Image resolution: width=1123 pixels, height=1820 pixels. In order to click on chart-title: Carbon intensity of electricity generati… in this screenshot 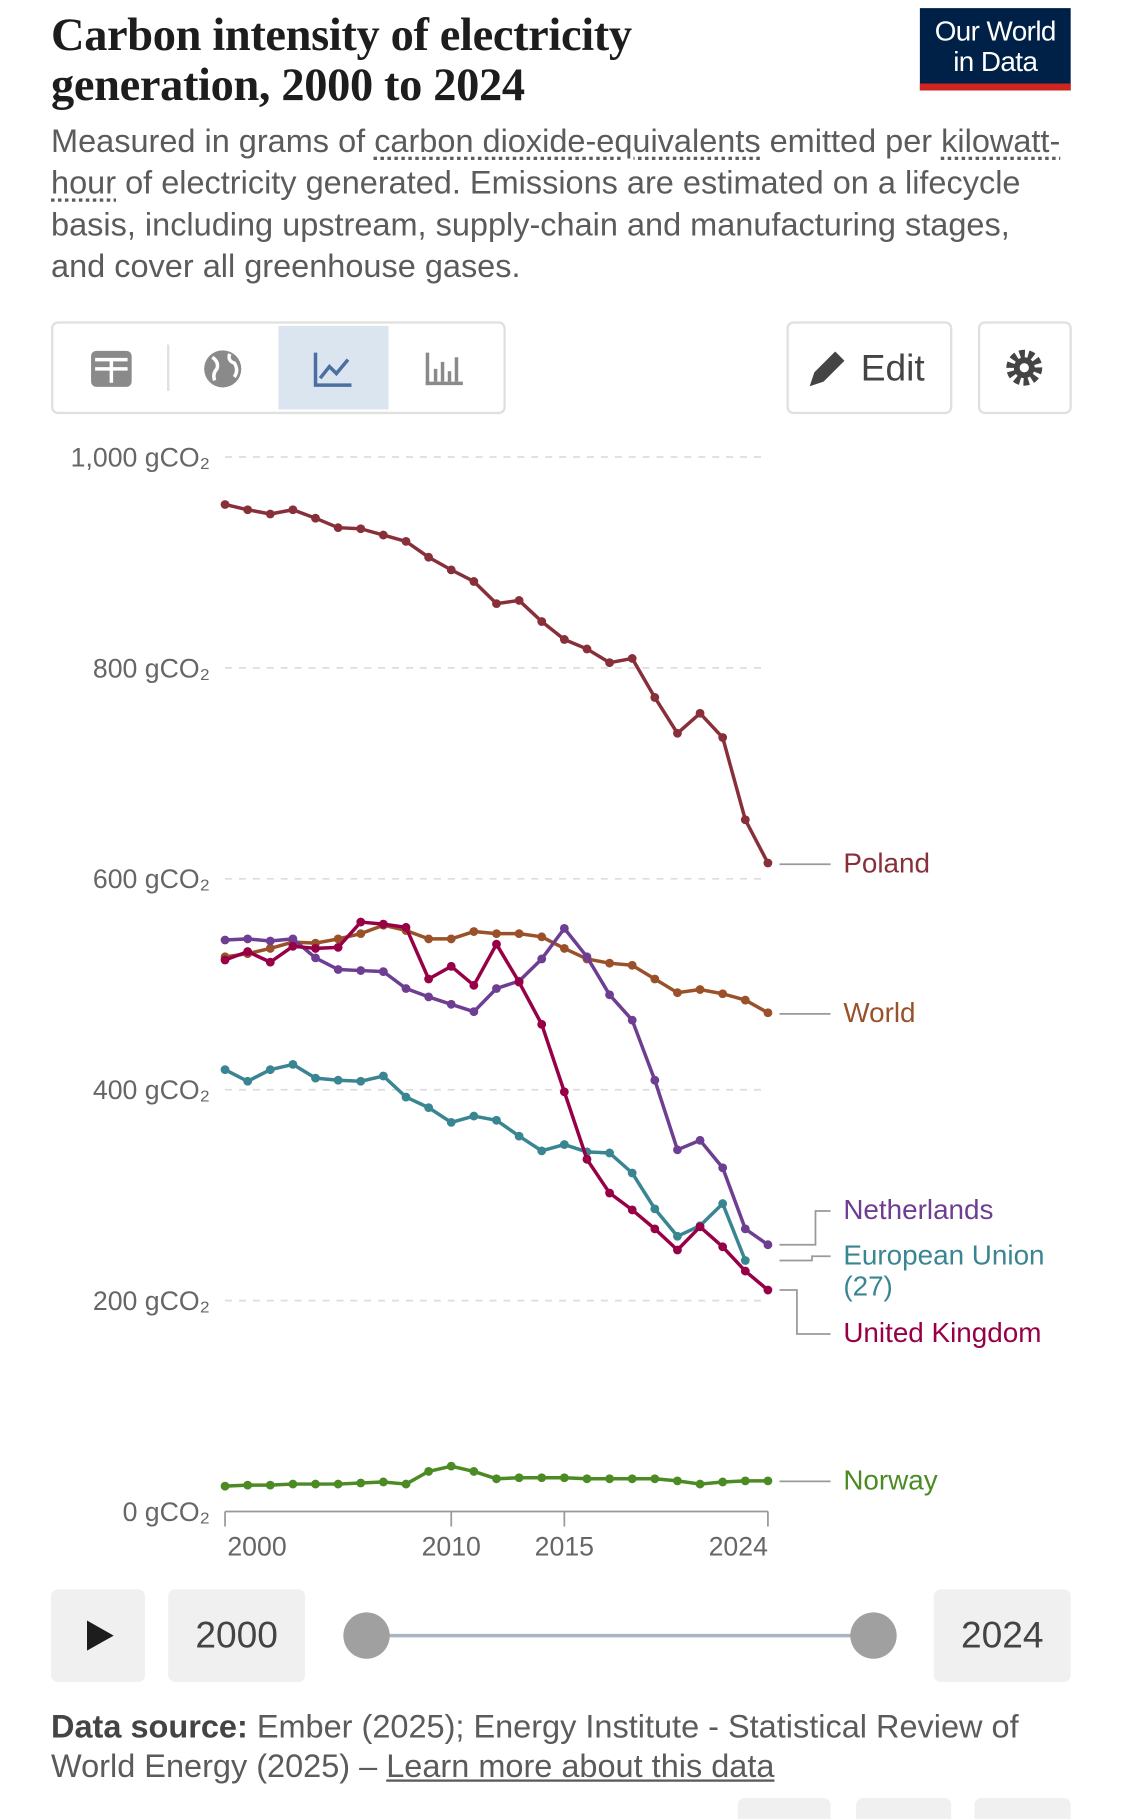, I will do `click(341, 59)`.